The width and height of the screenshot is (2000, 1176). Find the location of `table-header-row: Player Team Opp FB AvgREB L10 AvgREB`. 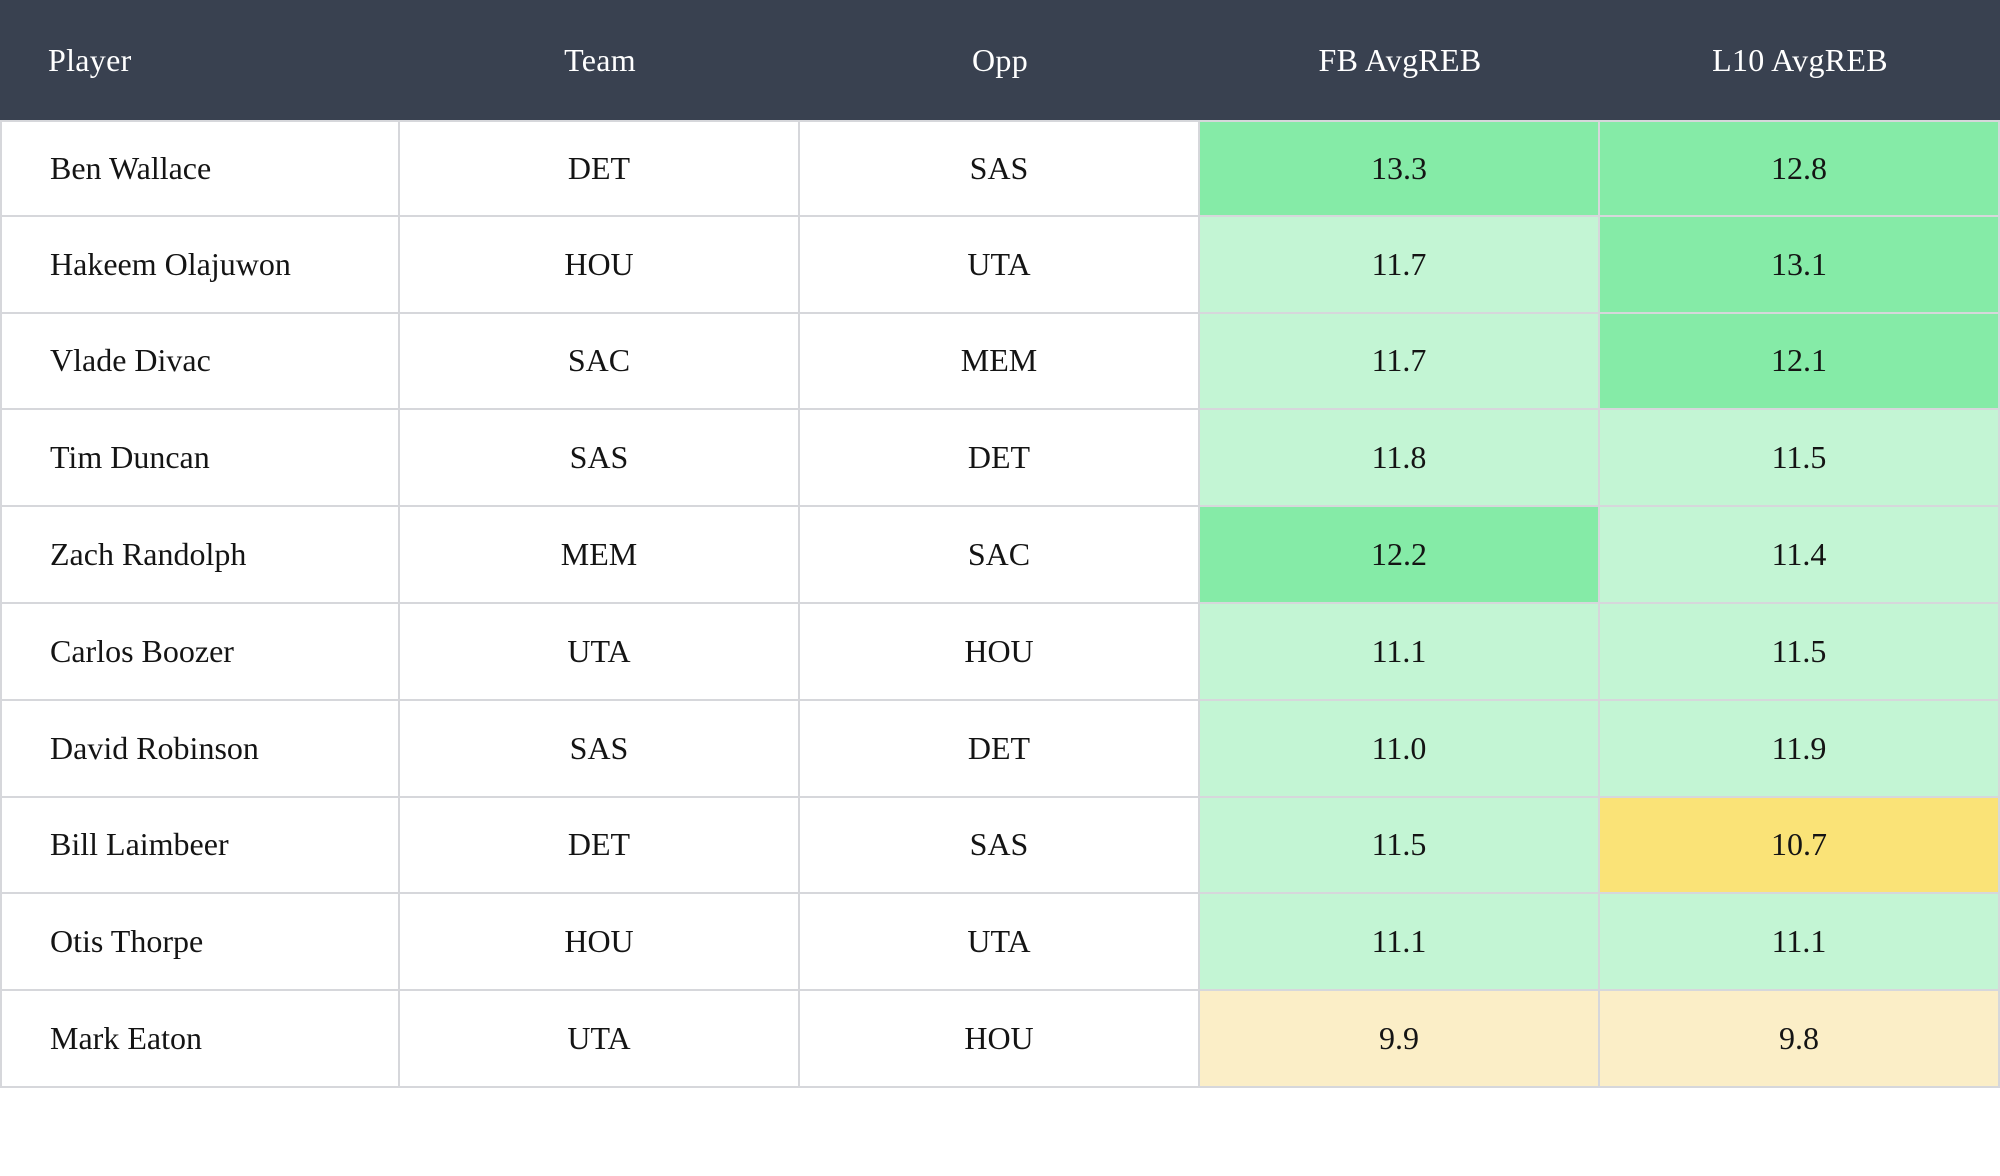

table-header-row: Player Team Opp FB AvgREB L10 AvgREB is located at coordinates (1000, 60).